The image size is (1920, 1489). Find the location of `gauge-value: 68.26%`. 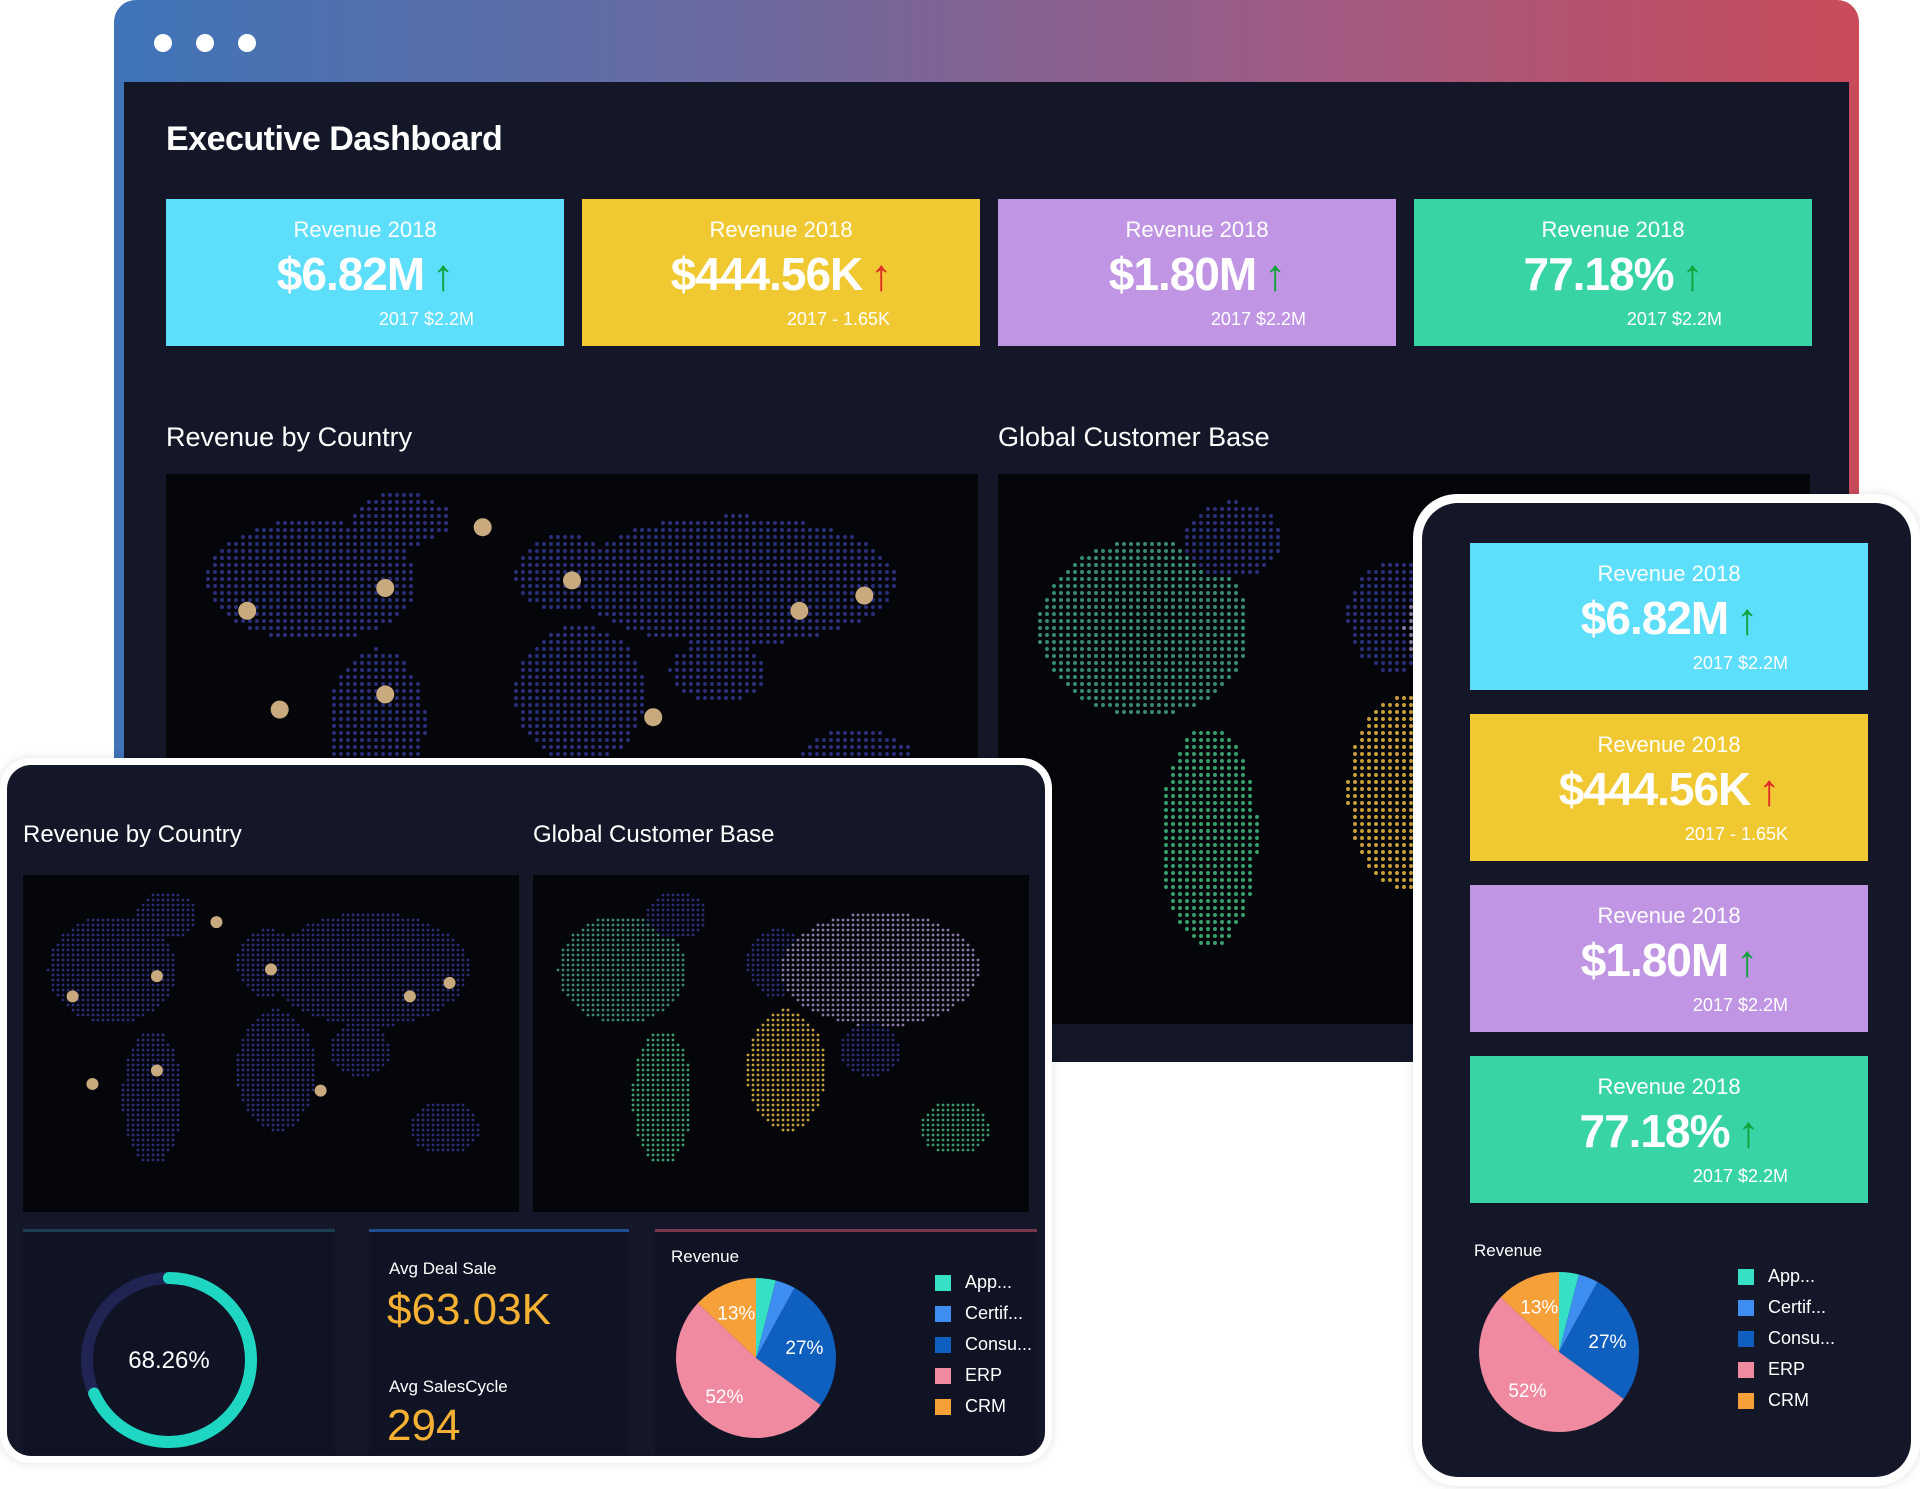

gauge-value: 68.26% is located at coordinates (168, 1360).